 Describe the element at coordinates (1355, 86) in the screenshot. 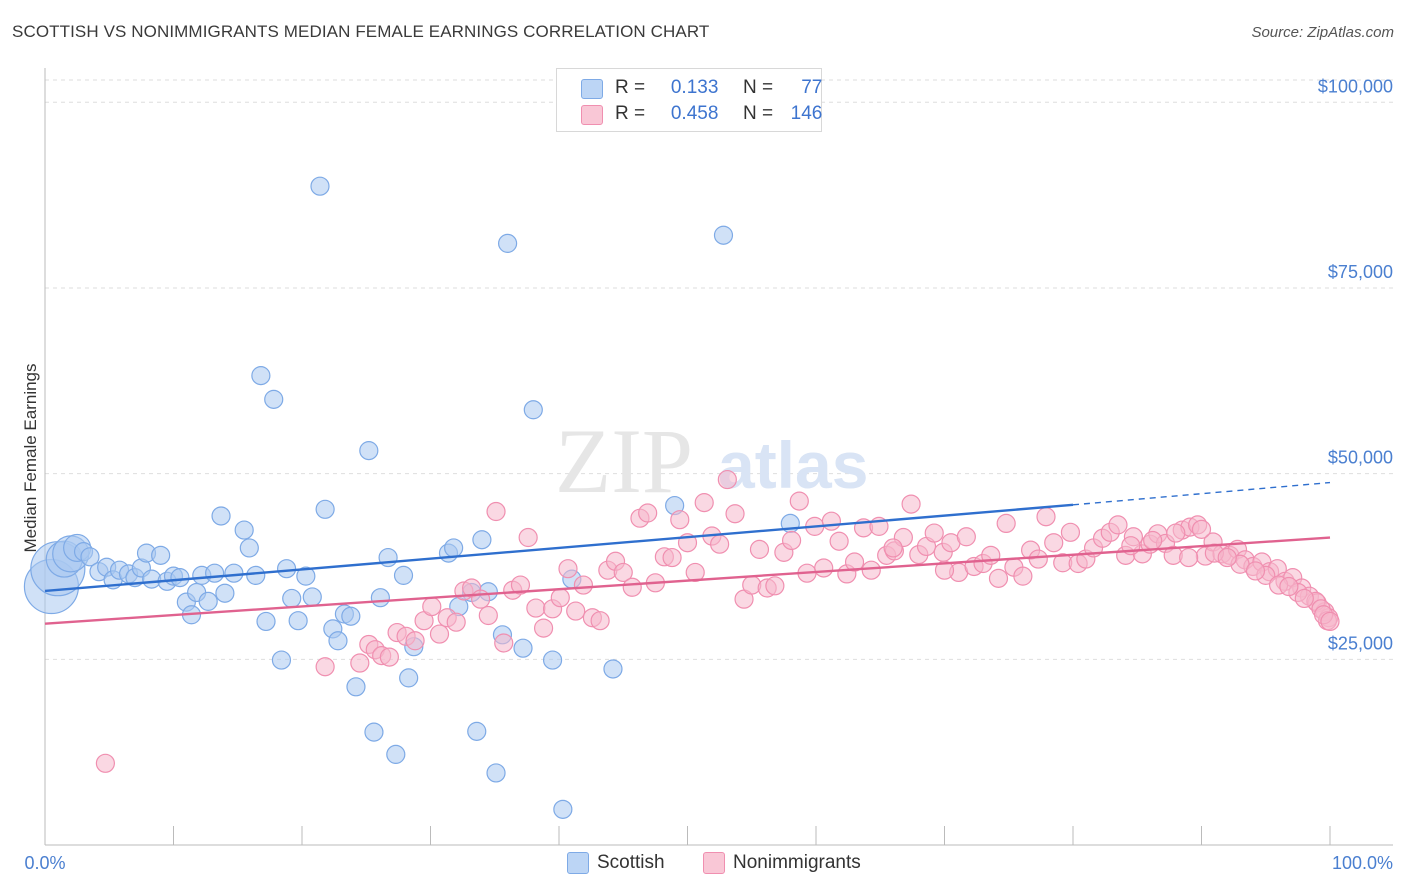

I see `y-tick-label: $100,000` at that location.